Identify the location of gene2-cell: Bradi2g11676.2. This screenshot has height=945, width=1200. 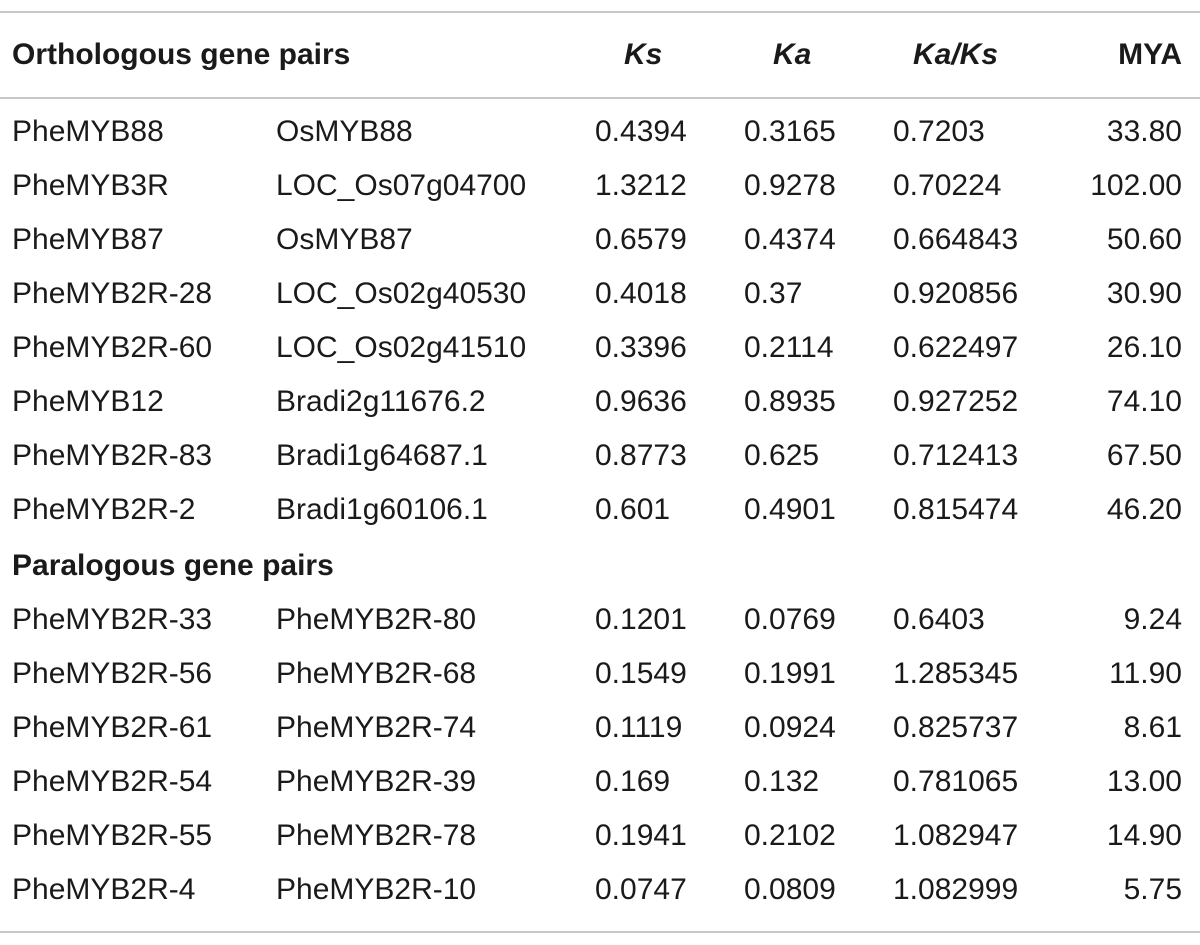
(381, 401).